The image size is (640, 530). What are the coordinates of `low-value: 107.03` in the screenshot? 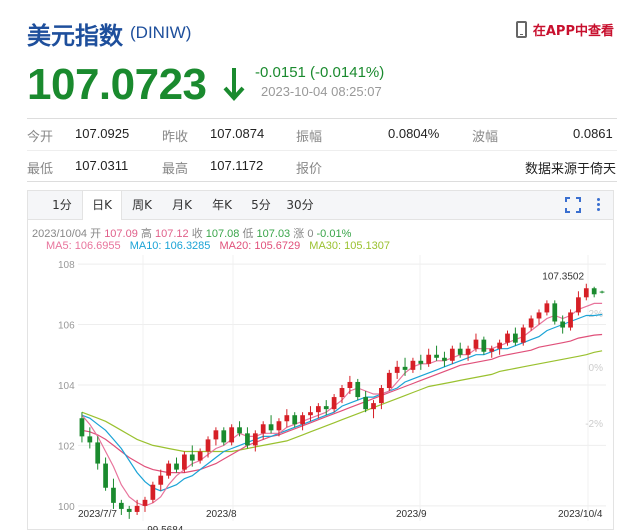 It's located at (273, 234).